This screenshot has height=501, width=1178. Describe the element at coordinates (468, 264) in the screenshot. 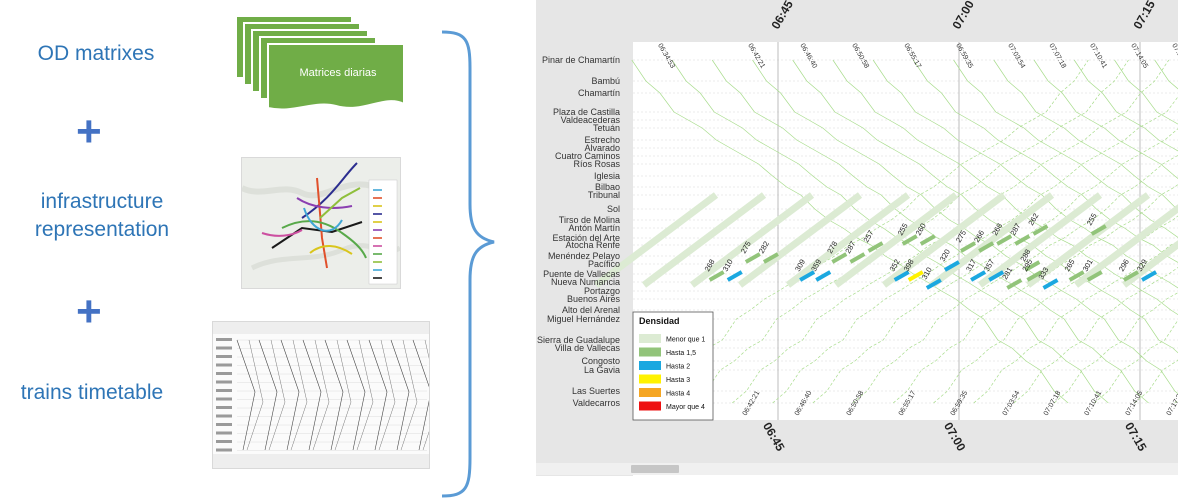

I see `curly-brace-shape` at that location.